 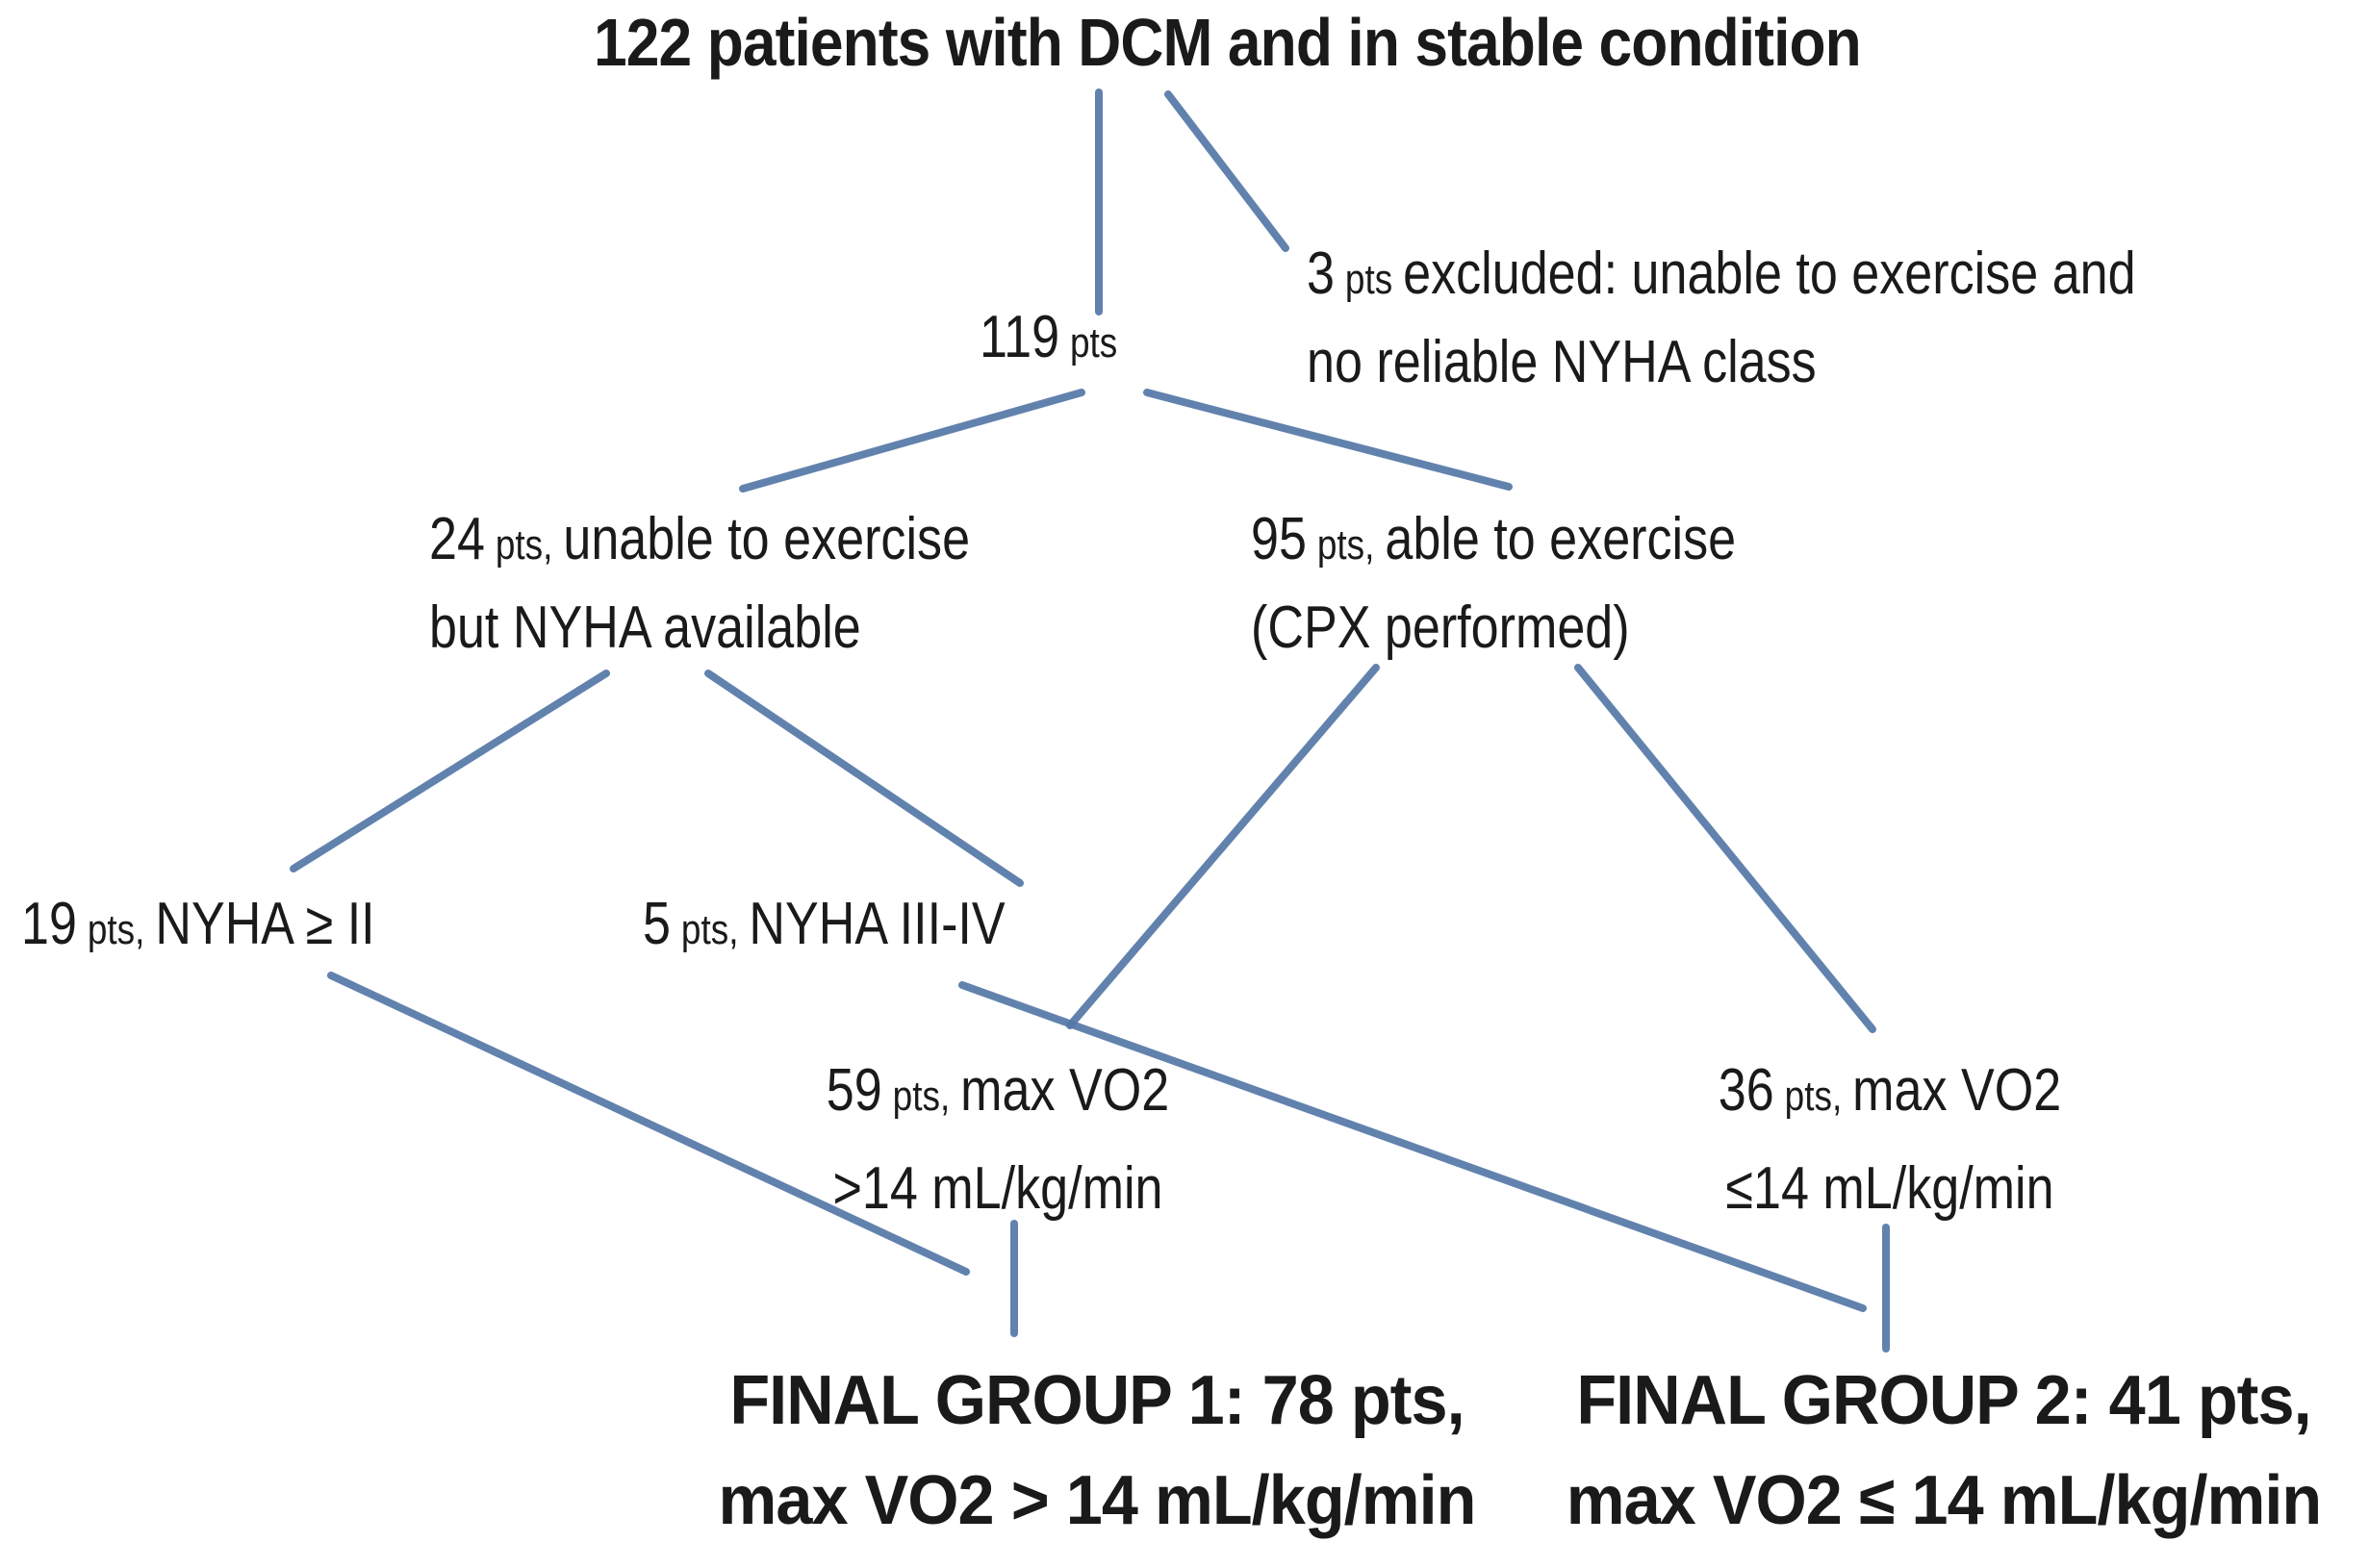 I want to click on connector-line-n19-to-group1, so click(x=648, y=1124).